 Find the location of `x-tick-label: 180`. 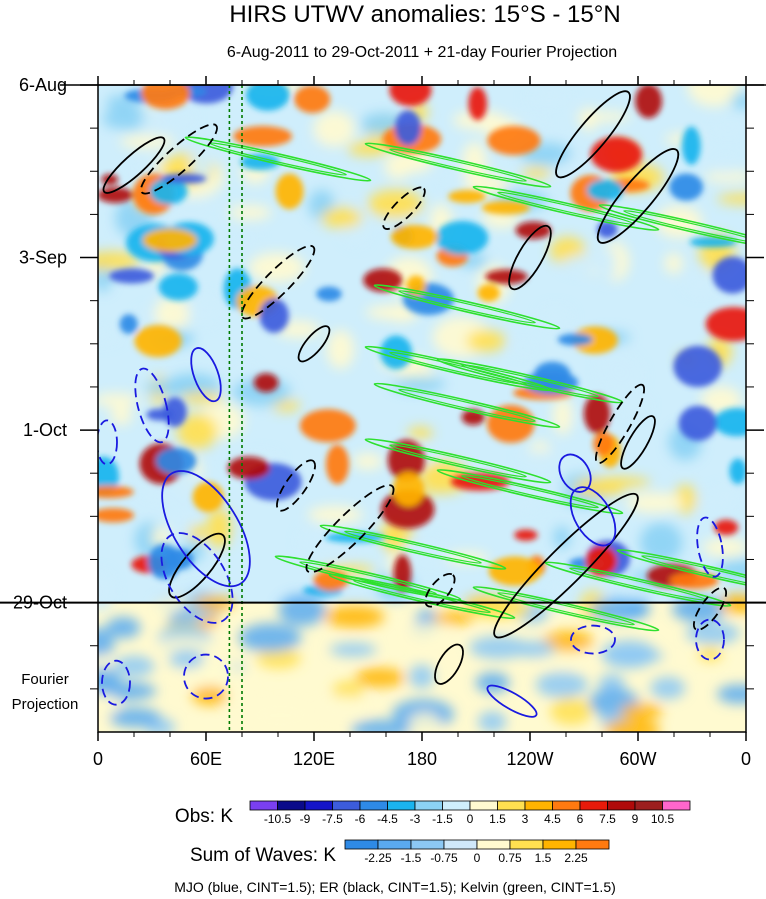

x-tick-label: 180 is located at coordinates (422, 759).